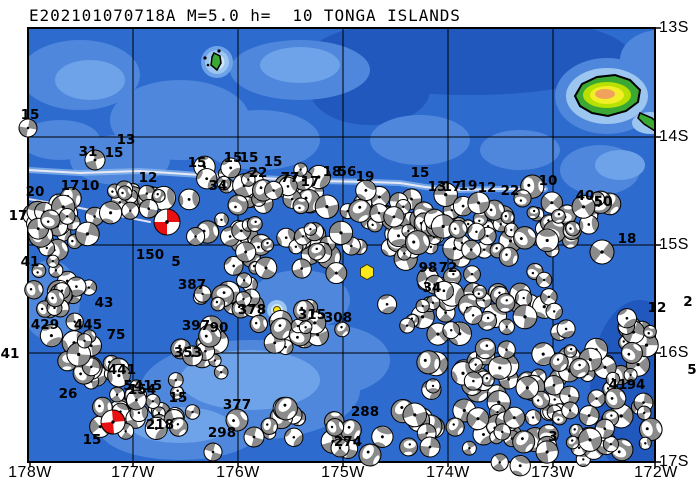  I want to click on lon-label: 174W, so click(448, 472).